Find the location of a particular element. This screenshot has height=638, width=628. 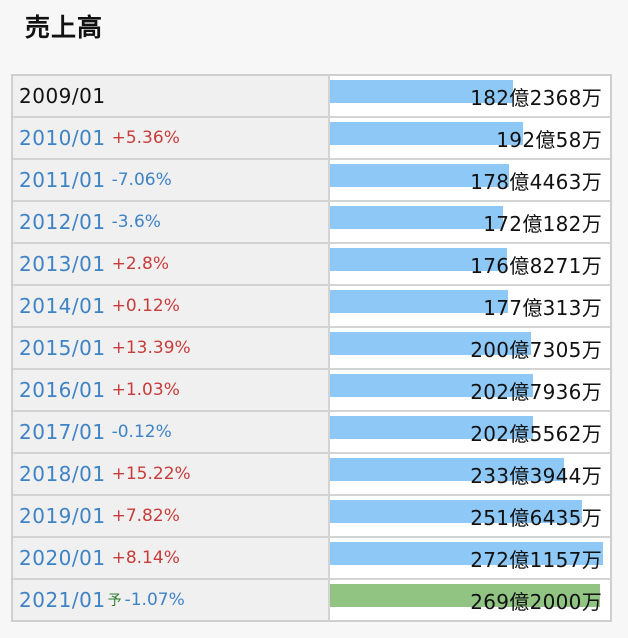

table-row: 2015/01 +13.39% 200億7305万 is located at coordinates (311, 347).